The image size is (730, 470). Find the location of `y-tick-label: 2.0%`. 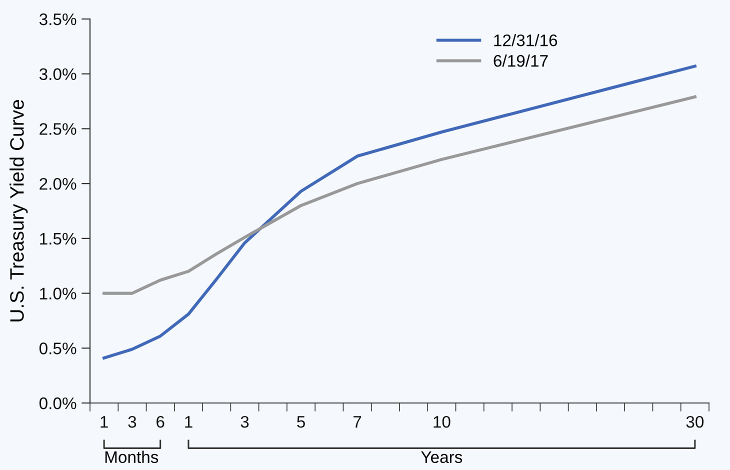

y-tick-label: 2.0% is located at coordinates (58, 184).